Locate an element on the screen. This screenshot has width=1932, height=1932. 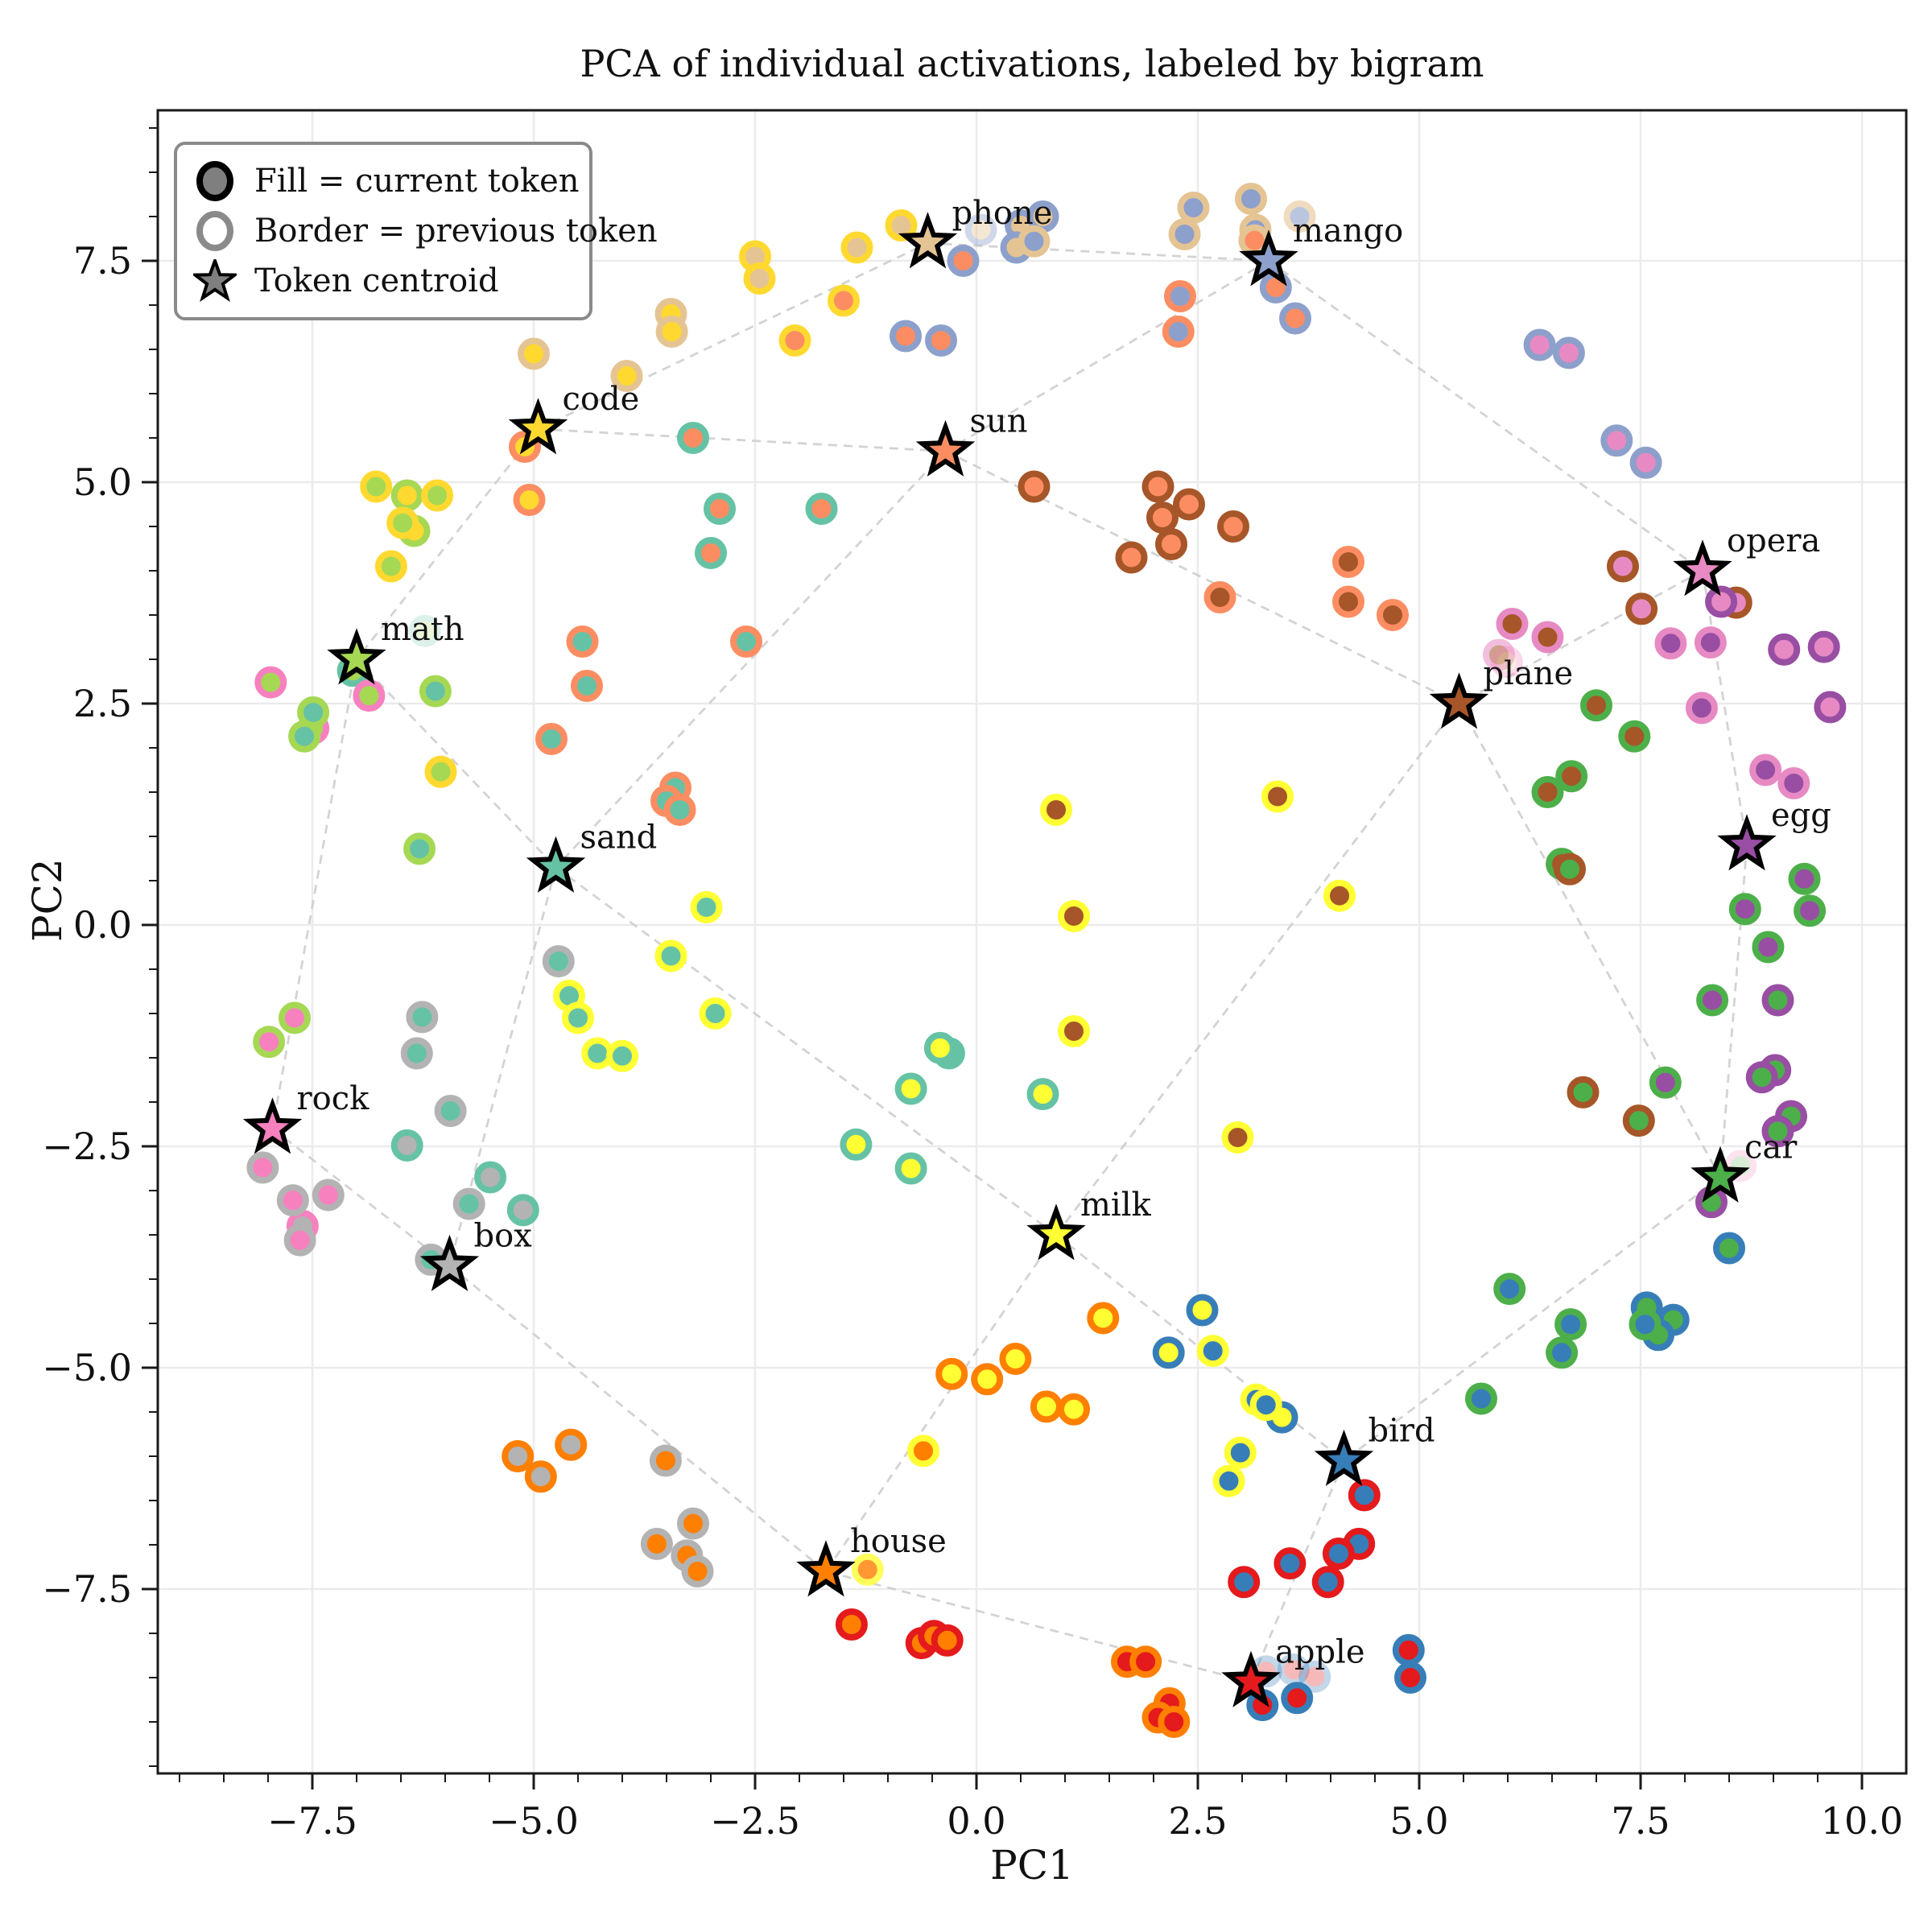
centroid-label-apple: apple is located at coordinates (1320, 1652).